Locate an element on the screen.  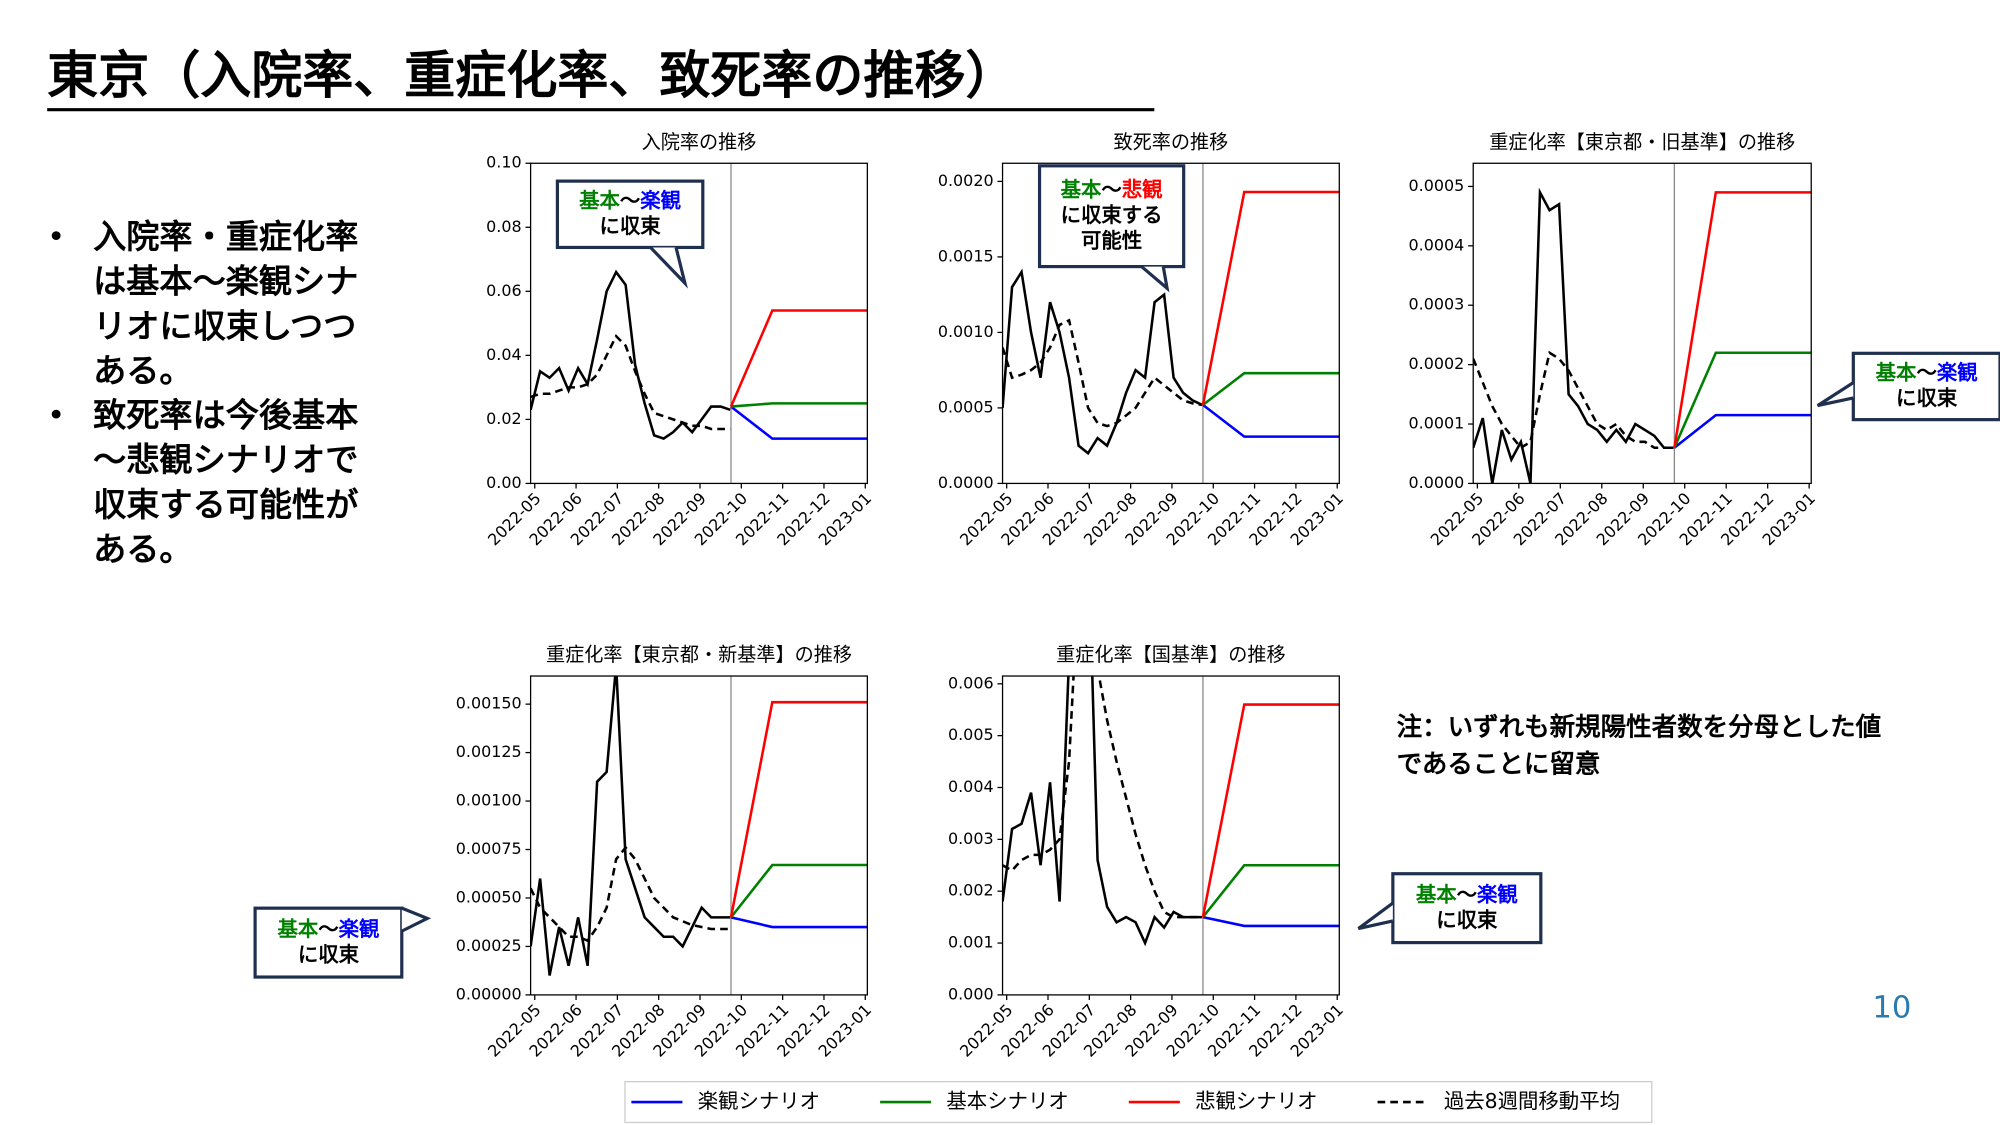
bullet-text: ～悲観シナリオで is located at coordinates (225, 459).